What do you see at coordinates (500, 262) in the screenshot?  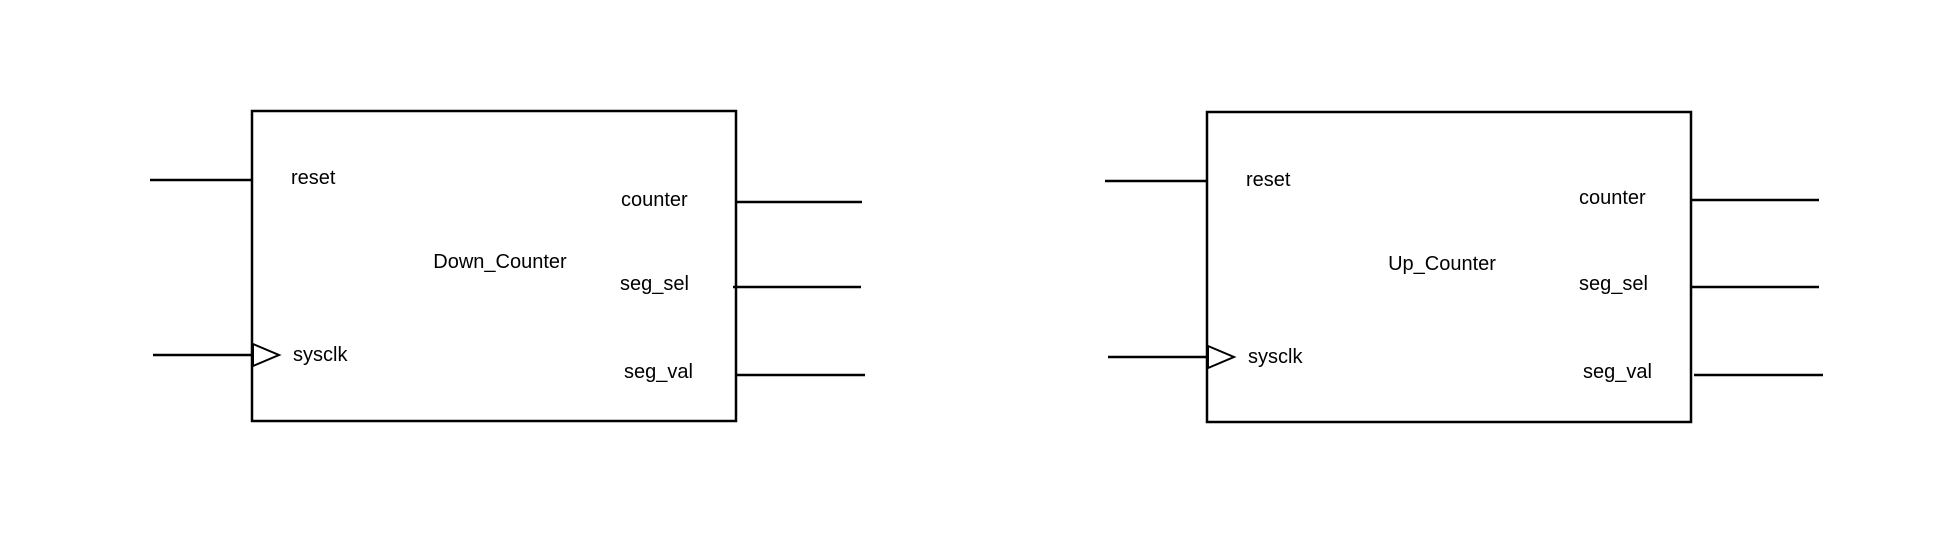 I see `down-counter-title: Down_Counter` at bounding box center [500, 262].